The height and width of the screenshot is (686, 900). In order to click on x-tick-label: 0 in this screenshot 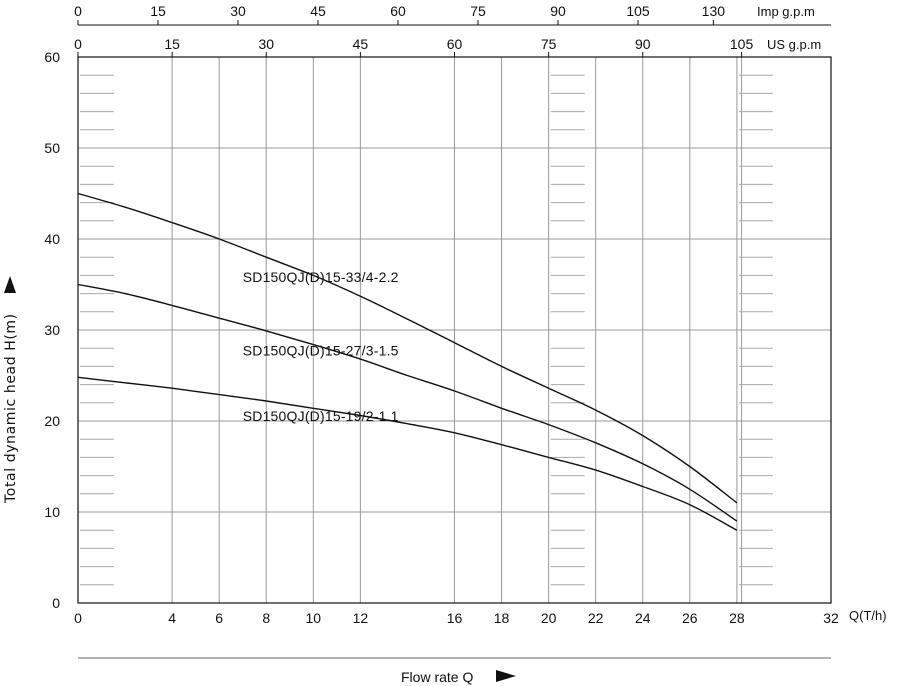, I will do `click(78, 618)`.